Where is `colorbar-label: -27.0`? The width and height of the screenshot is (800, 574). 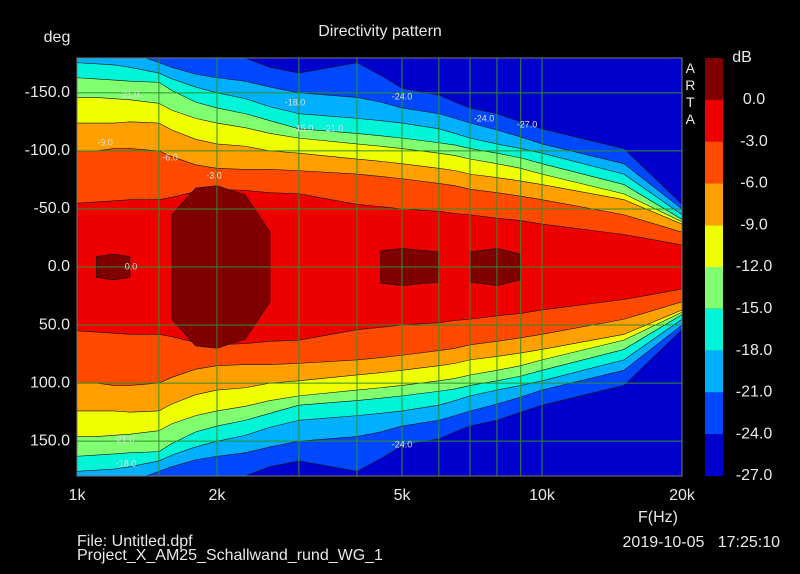 colorbar-label: -27.0 is located at coordinates (754, 475).